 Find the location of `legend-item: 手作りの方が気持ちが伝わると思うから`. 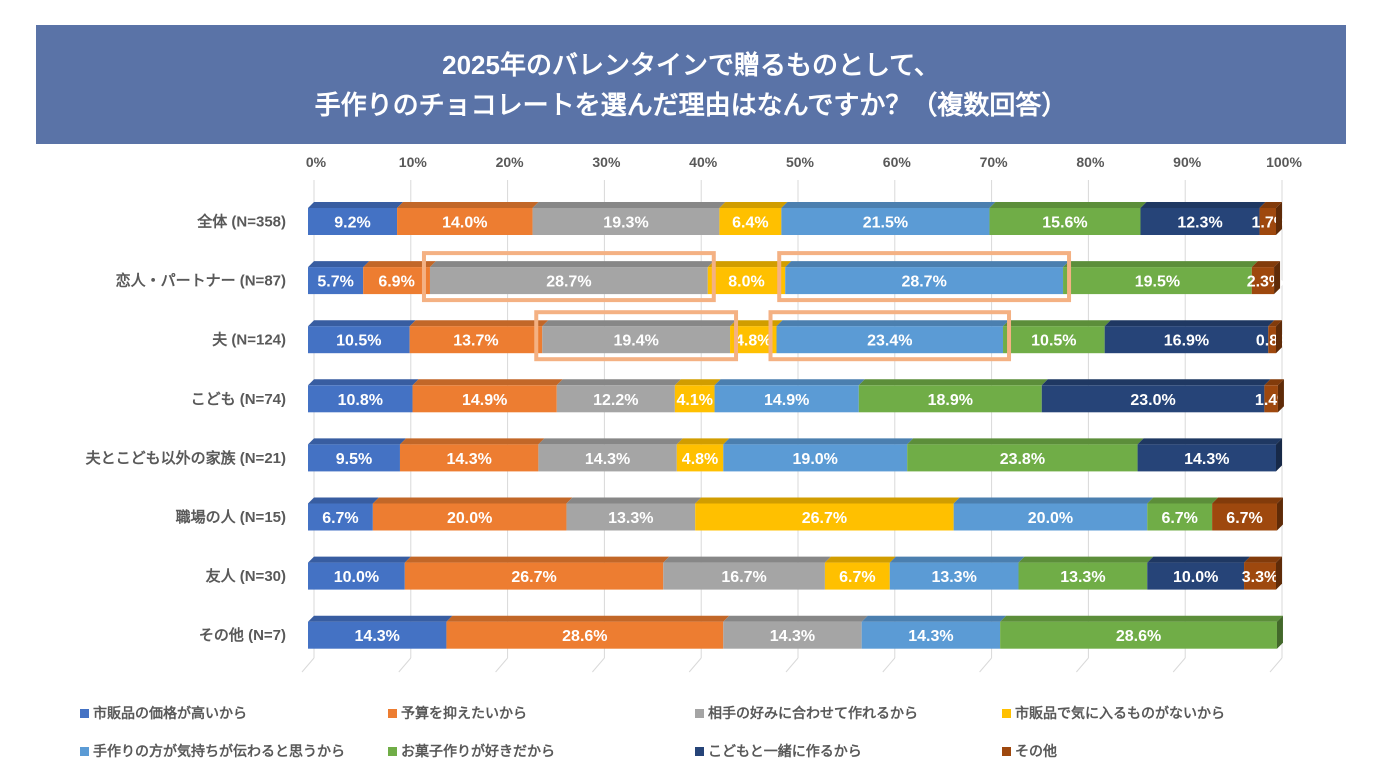

legend-item: 手作りの方が気持ちが伝わると思うから is located at coordinates (212, 751).